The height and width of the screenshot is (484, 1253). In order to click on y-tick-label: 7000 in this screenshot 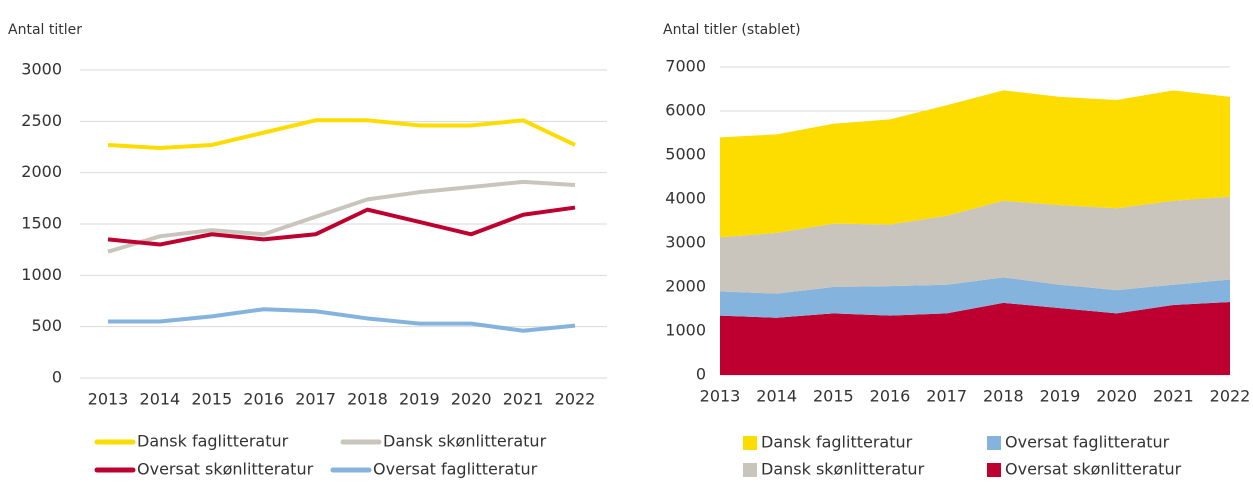, I will do `click(685, 66)`.